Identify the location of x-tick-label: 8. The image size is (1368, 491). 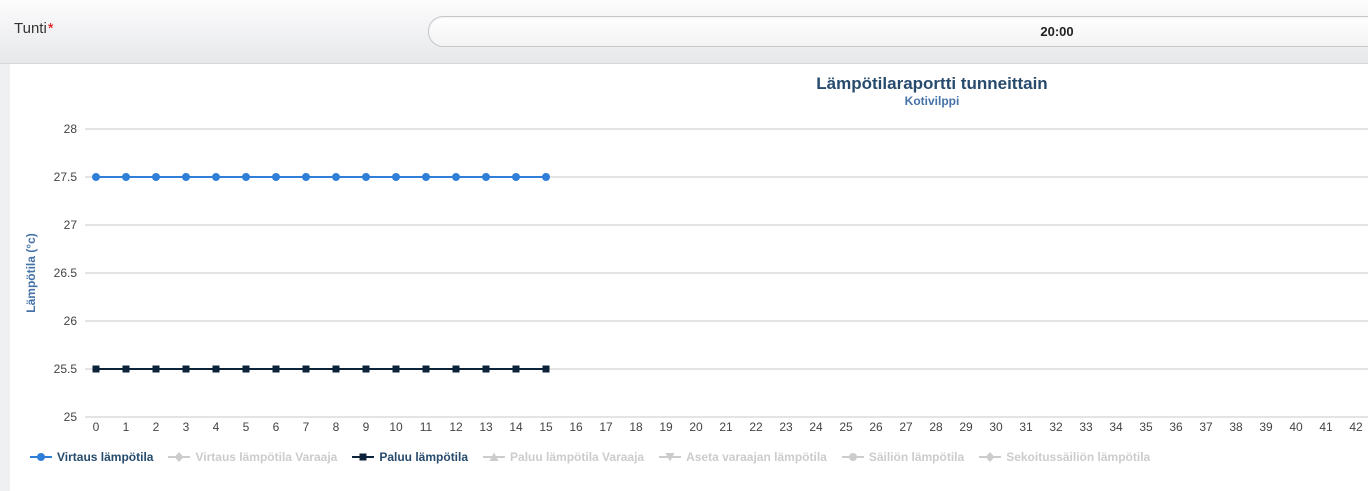
(336, 427).